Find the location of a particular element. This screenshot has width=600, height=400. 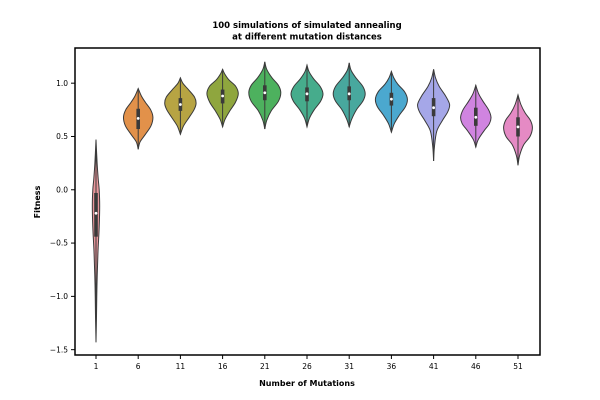

chart-title-line-1: 100 simulations of simulated annealing is located at coordinates (306, 26).